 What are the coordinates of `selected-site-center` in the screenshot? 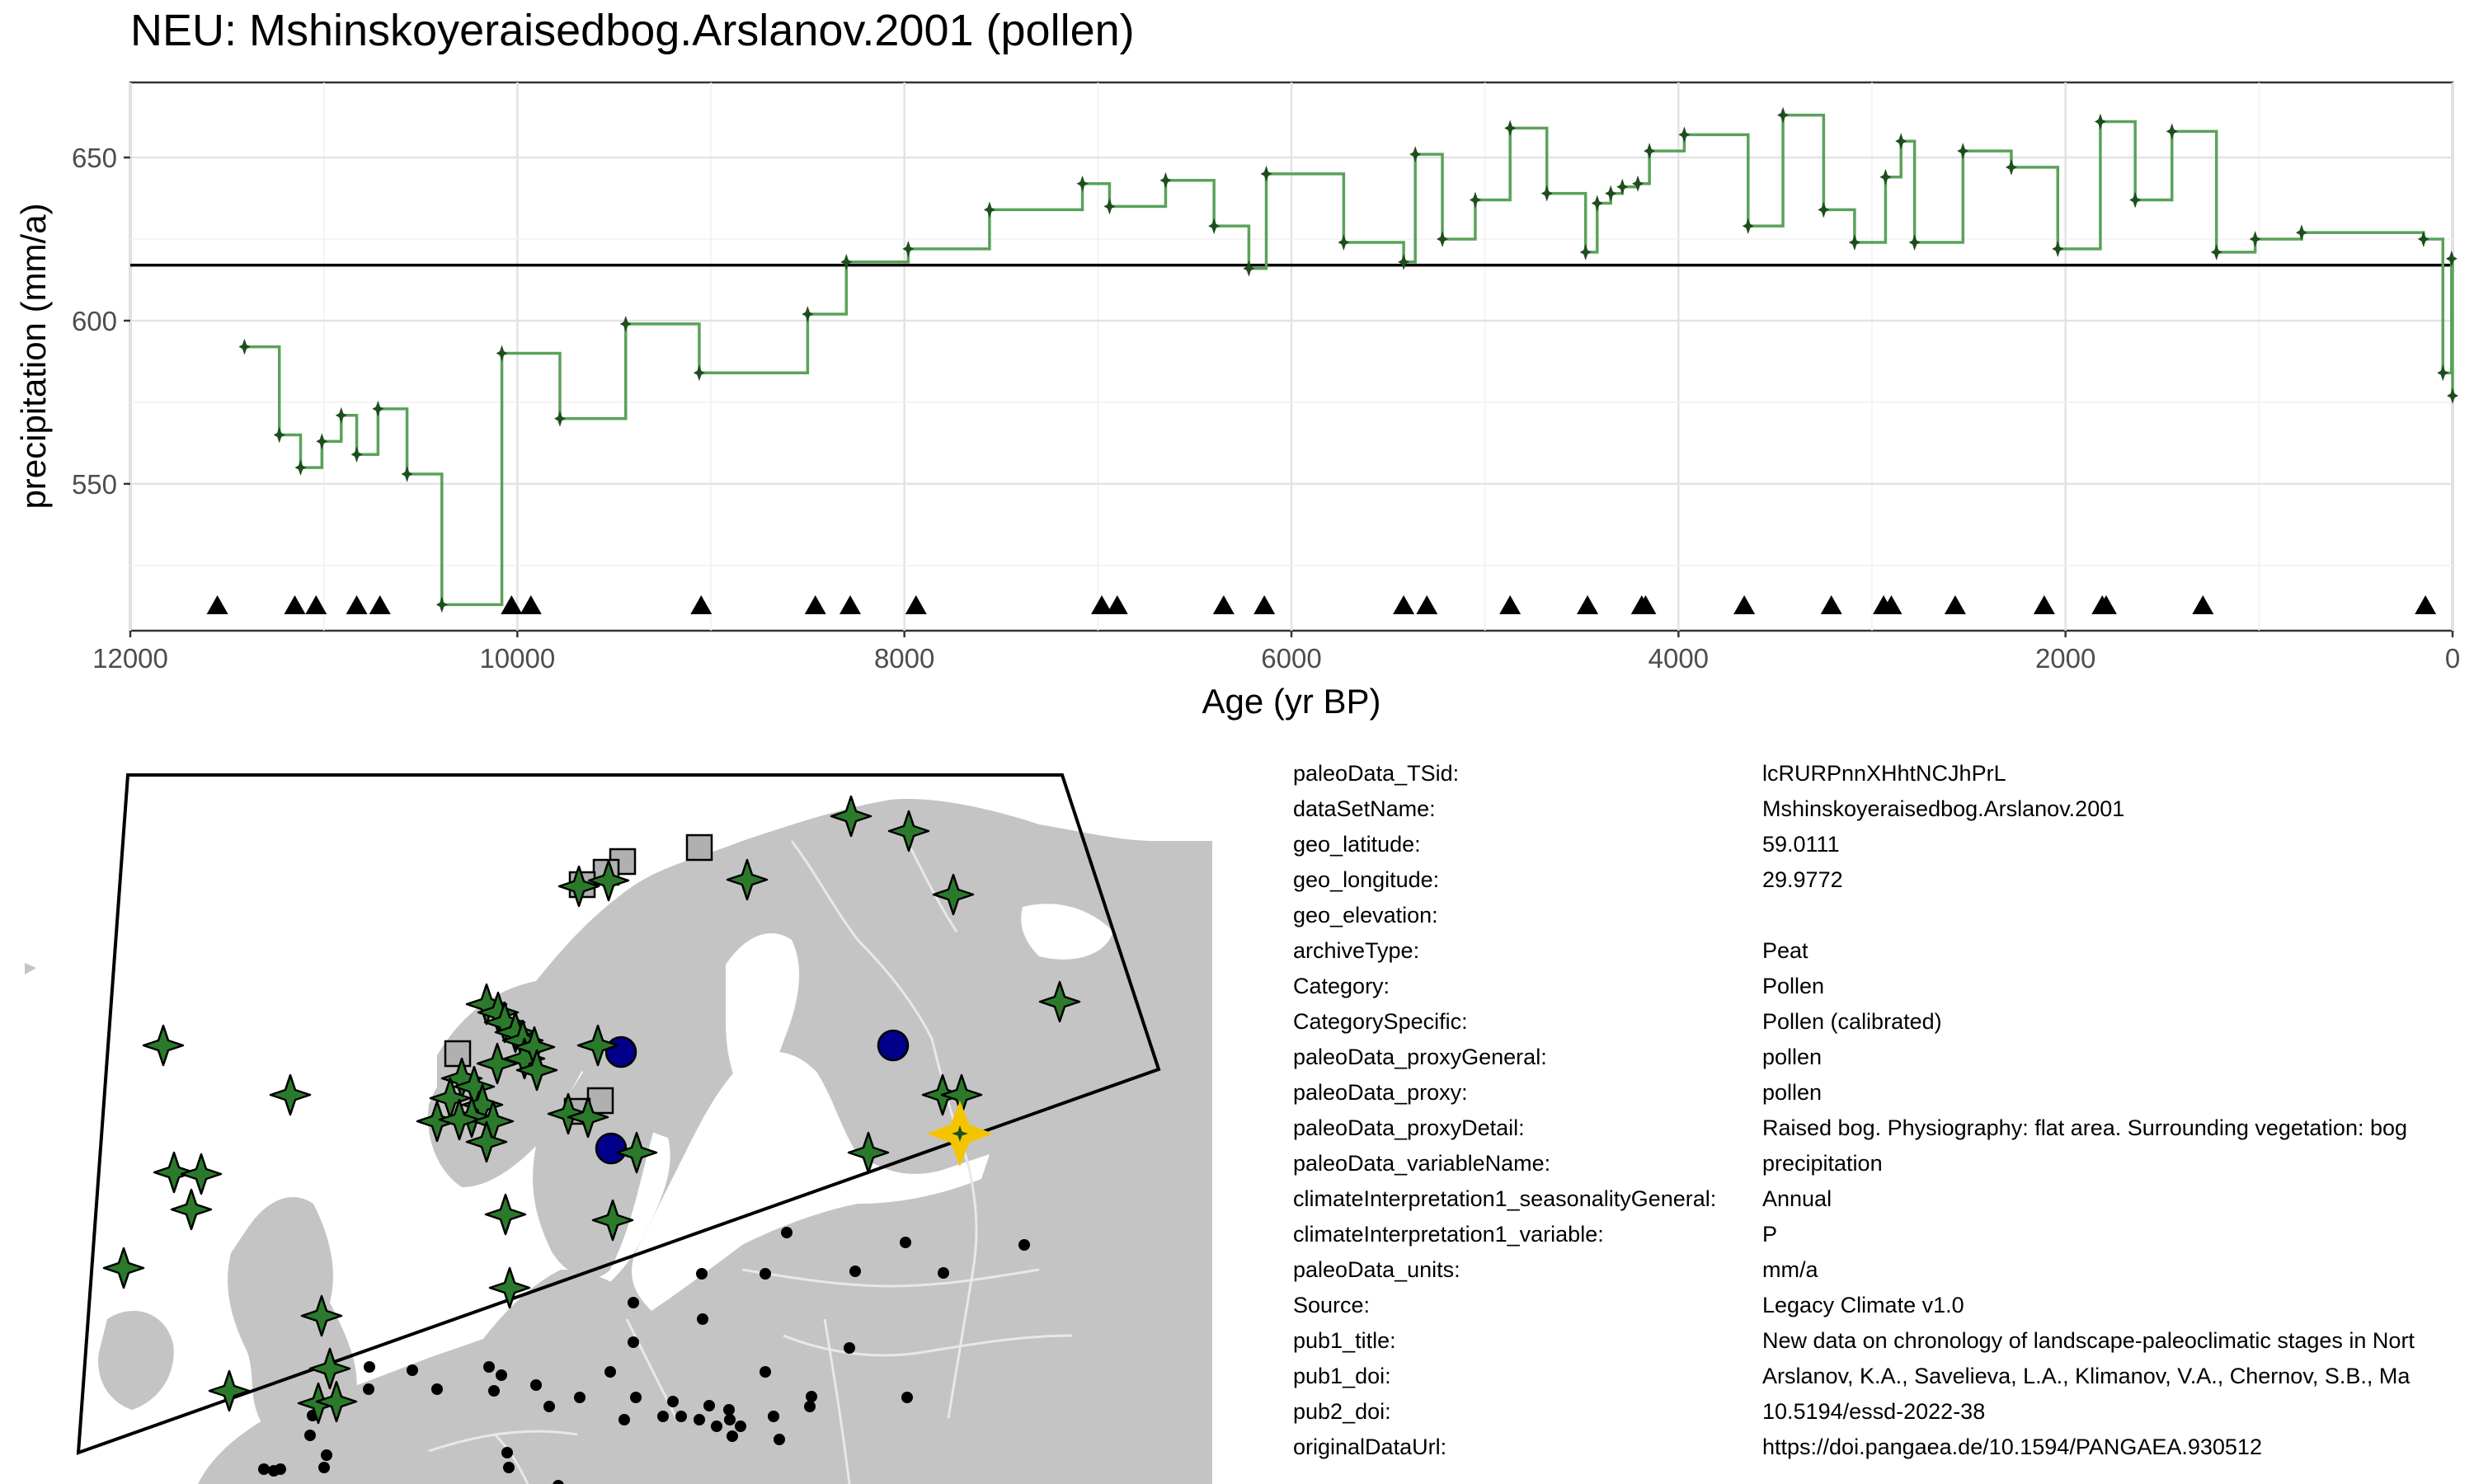 It's located at (960, 1133).